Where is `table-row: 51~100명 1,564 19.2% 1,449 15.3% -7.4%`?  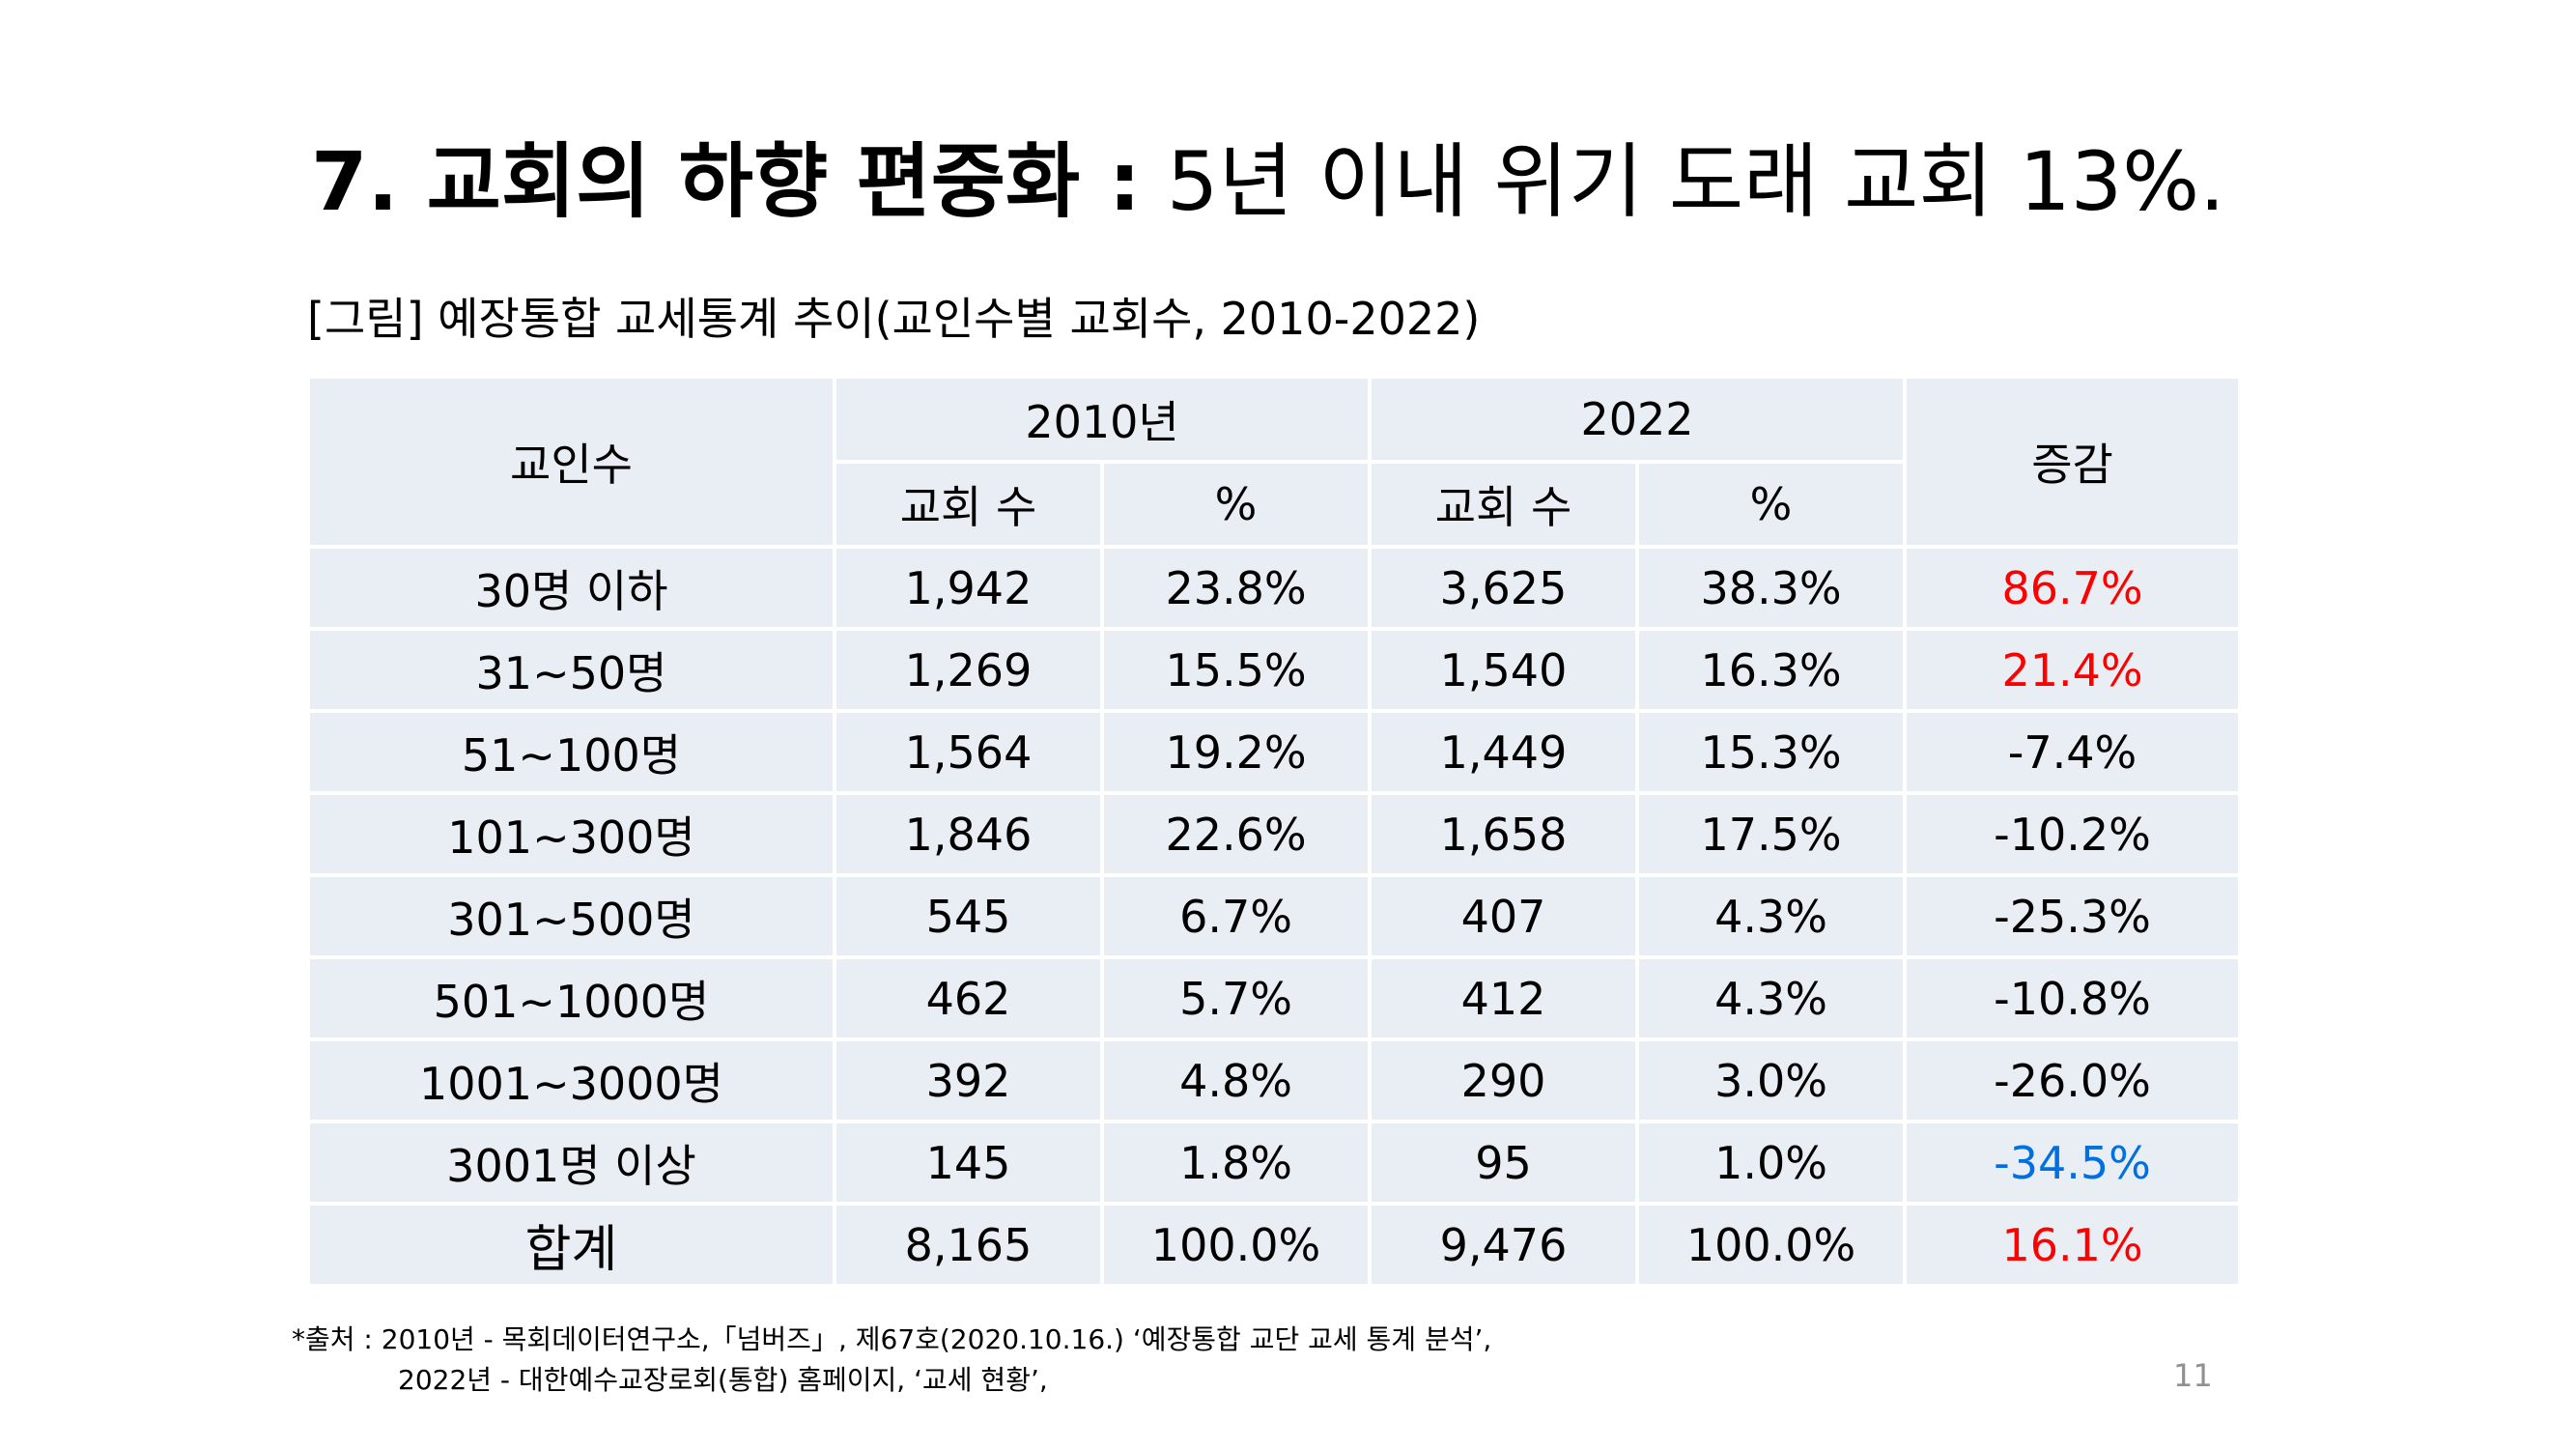
table-row: 51~100명 1,564 19.2% 1,449 15.3% -7.4% is located at coordinates (1274, 752).